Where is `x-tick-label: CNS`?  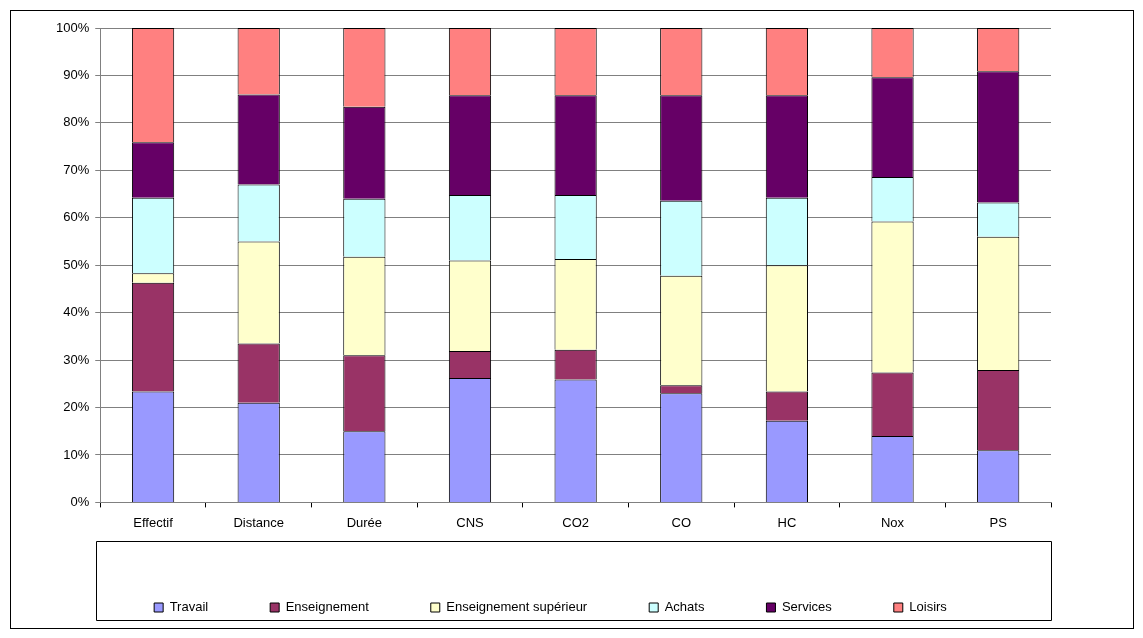 x-tick-label: CNS is located at coordinates (470, 522).